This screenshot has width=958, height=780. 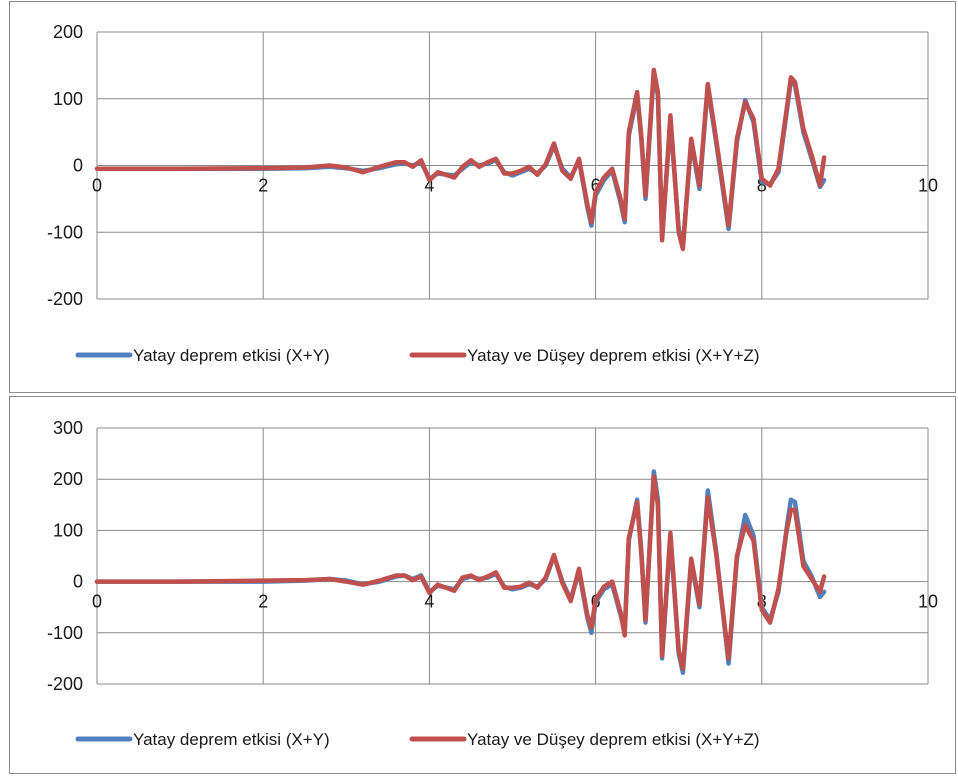 What do you see at coordinates (762, 186) in the screenshot?
I see `x-tick-label: 8` at bounding box center [762, 186].